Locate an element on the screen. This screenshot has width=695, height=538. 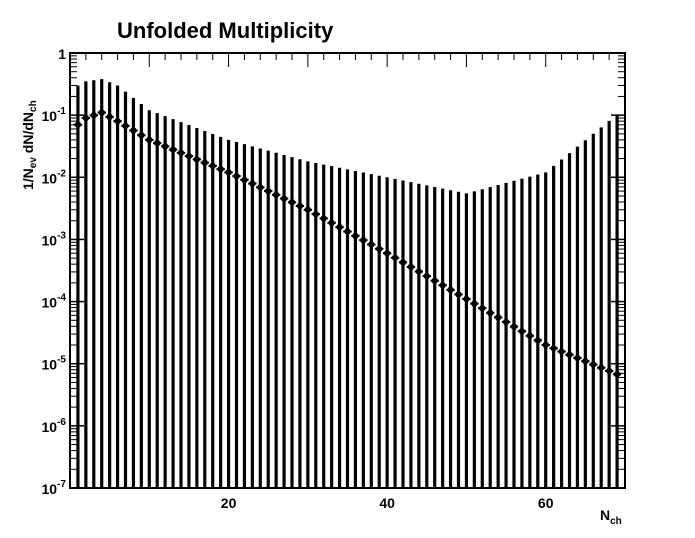
y-tick-label: 10⁻⁴ is located at coordinates (54, 302).